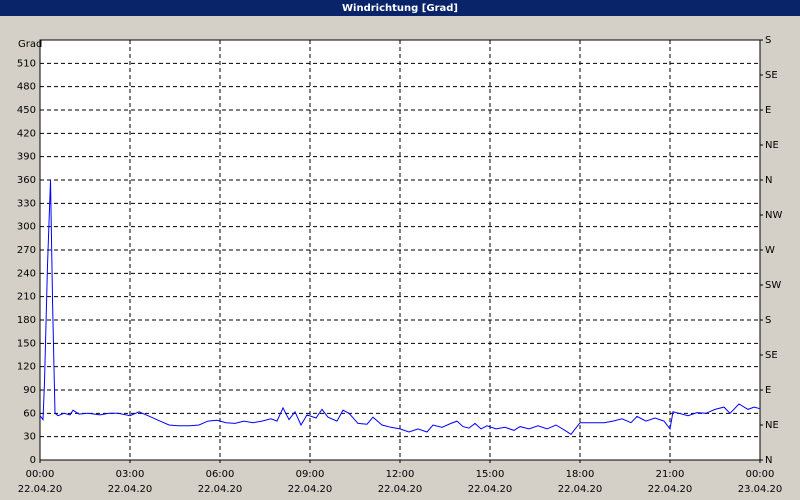 The width and height of the screenshot is (800, 500). Describe the element at coordinates (490, 474) in the screenshot. I see `x-tick-label: 15:00` at that location.